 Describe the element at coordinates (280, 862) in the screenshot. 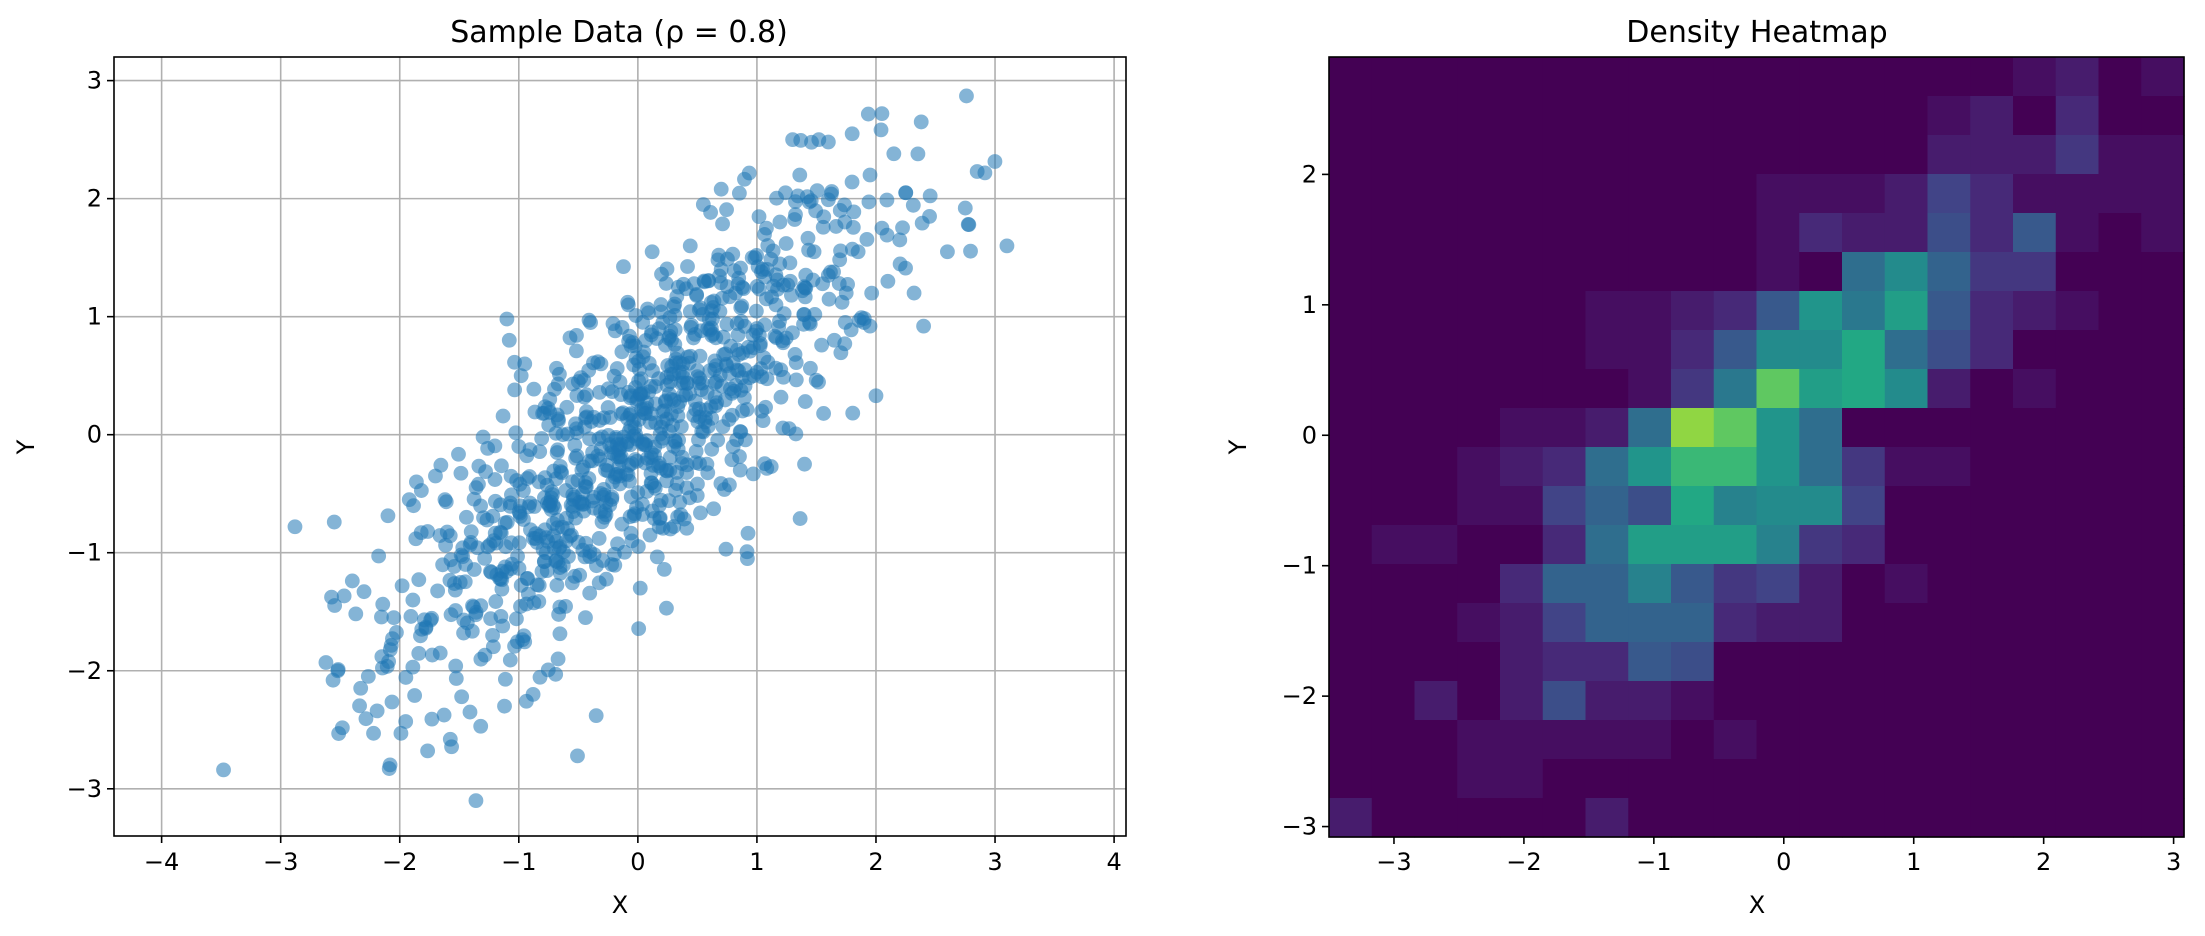

I see `scatter-xtick-label: −3` at that location.